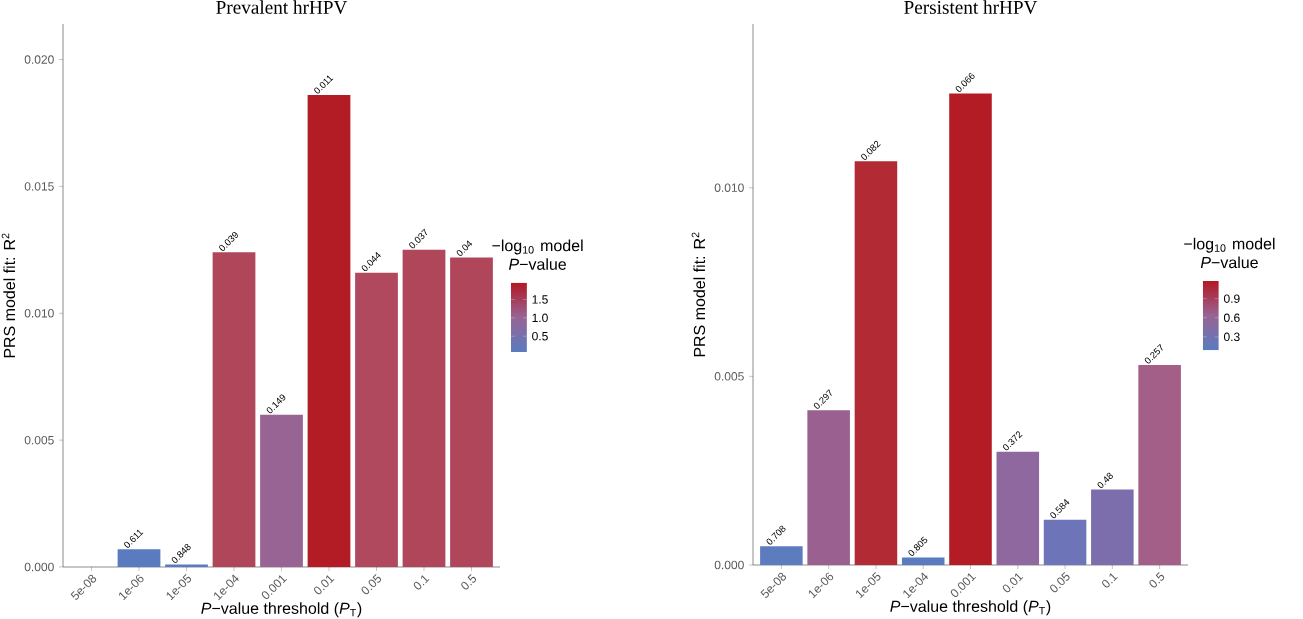  I want to click on color-bar-label: 0.9, so click(1231, 298).